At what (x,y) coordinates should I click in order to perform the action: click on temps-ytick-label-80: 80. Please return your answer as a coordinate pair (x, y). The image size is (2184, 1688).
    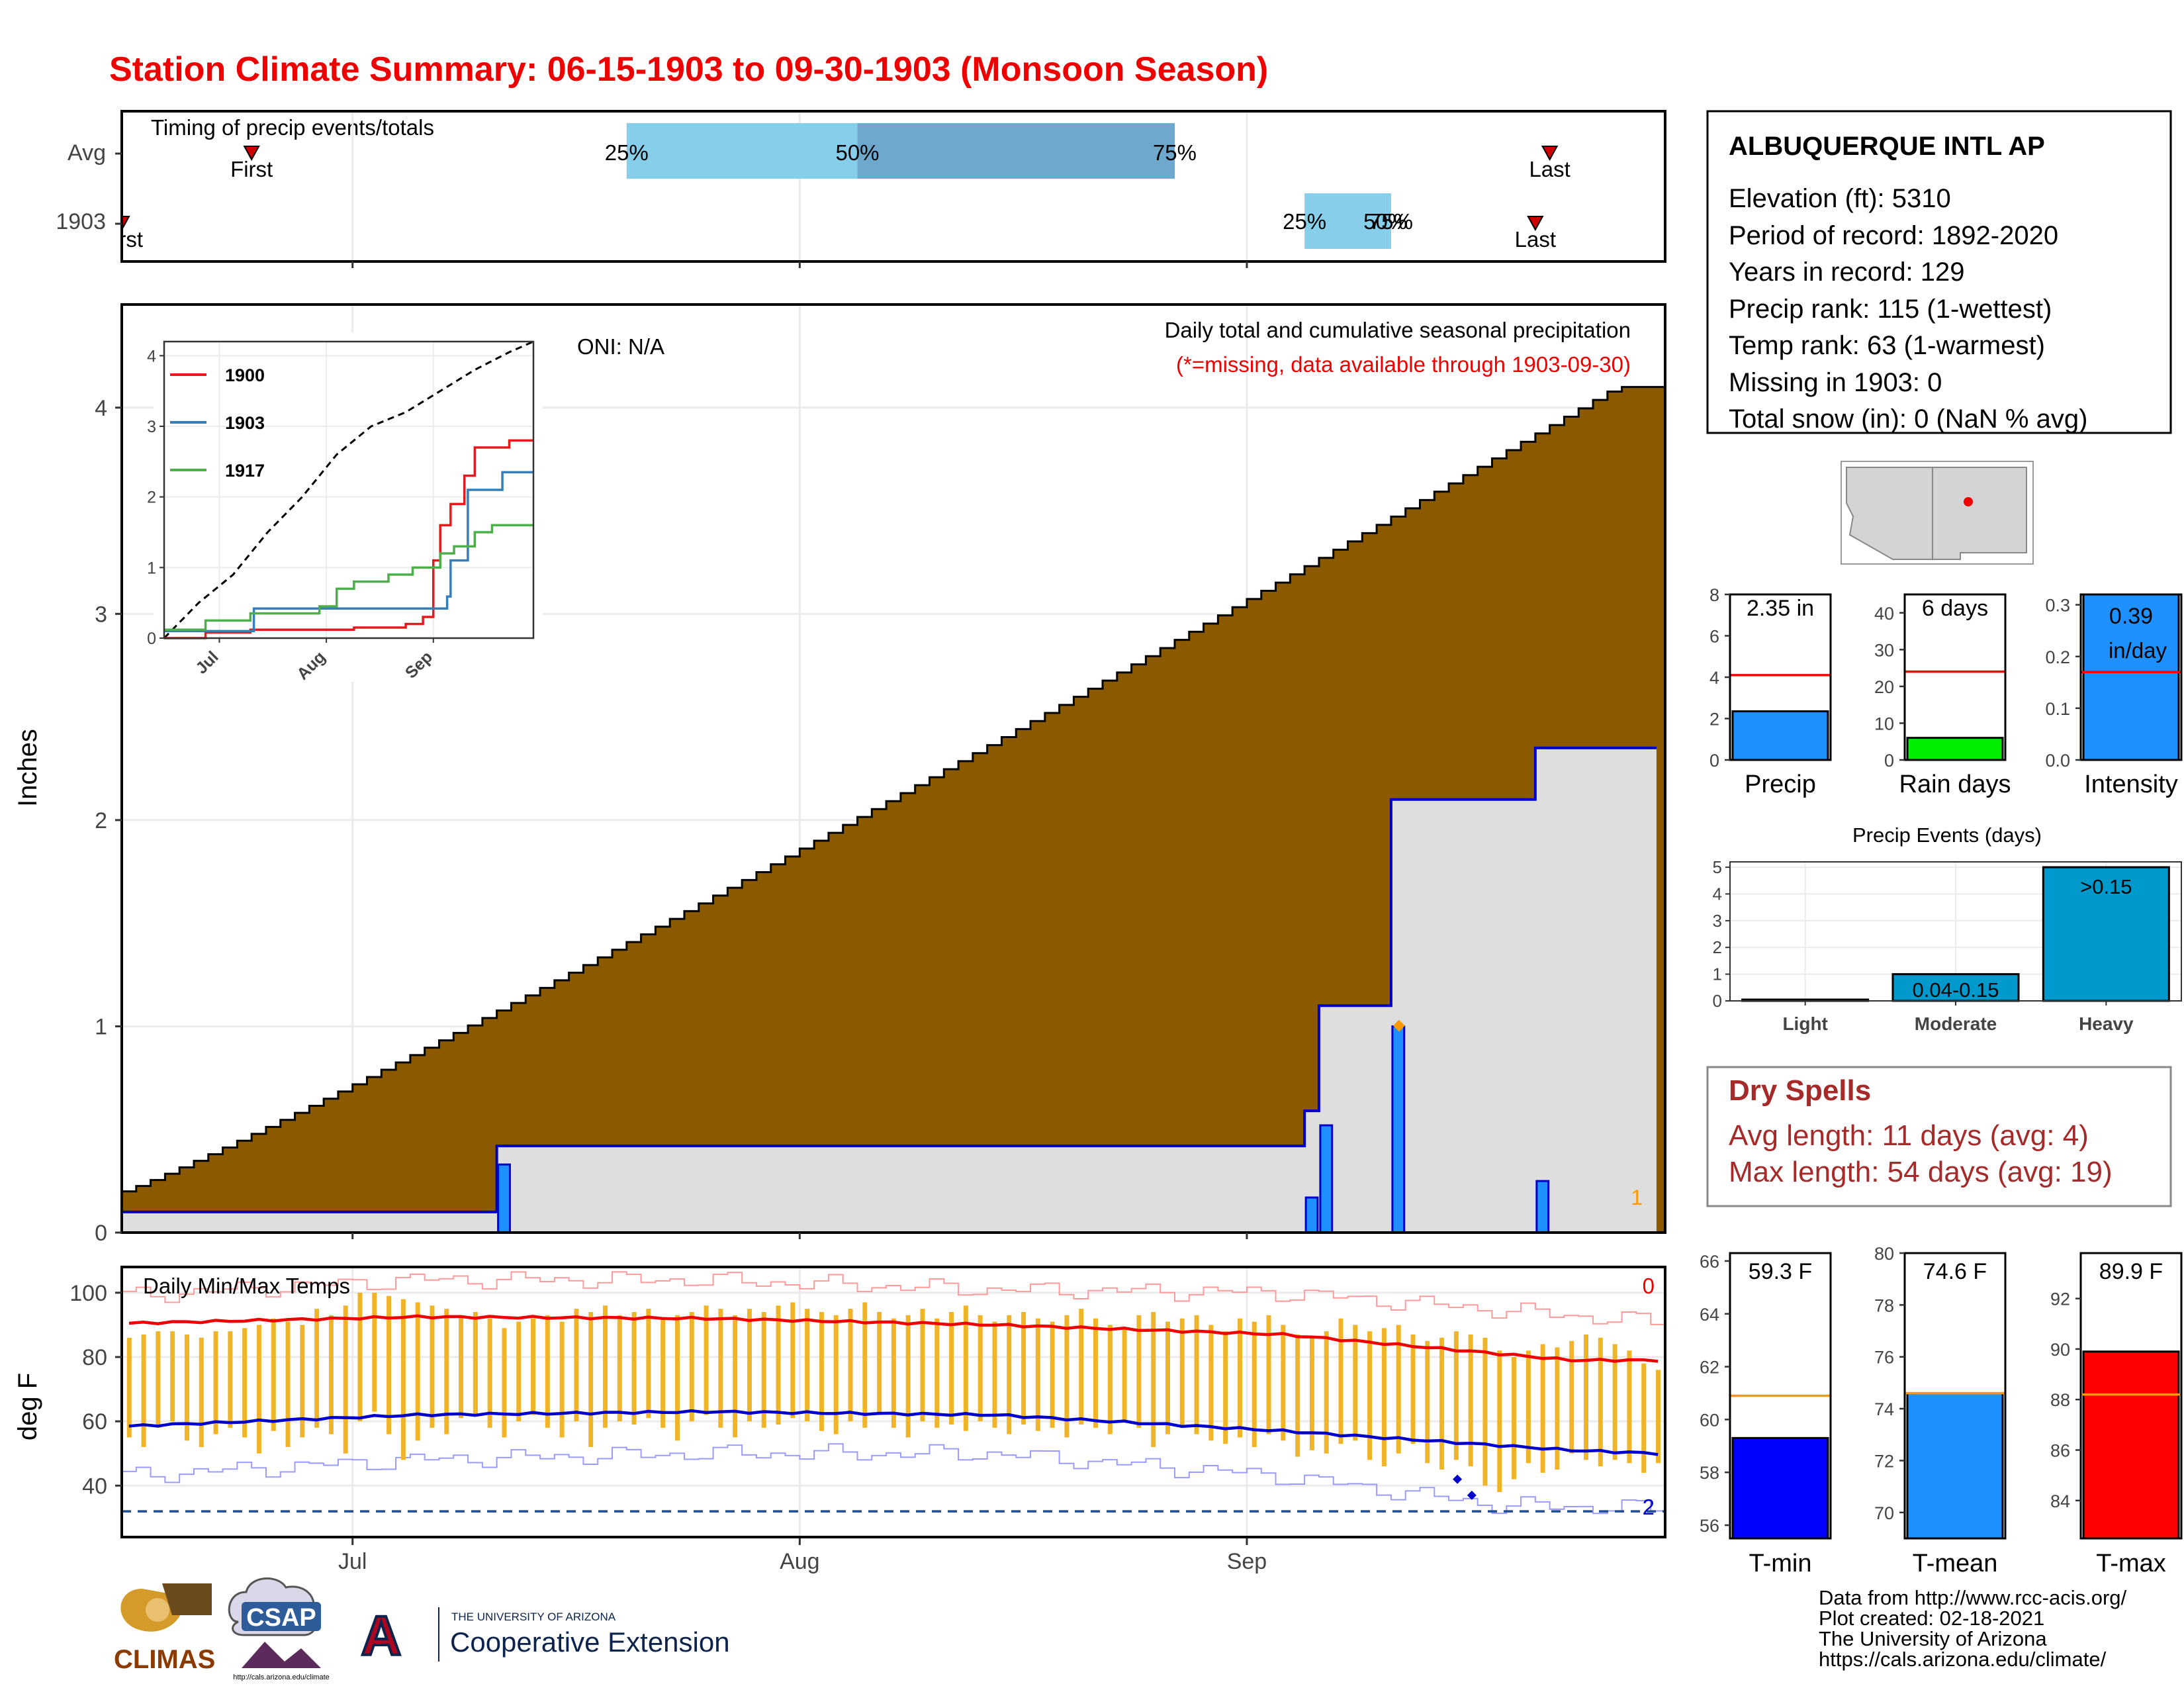
    Looking at the image, I should click on (95, 1358).